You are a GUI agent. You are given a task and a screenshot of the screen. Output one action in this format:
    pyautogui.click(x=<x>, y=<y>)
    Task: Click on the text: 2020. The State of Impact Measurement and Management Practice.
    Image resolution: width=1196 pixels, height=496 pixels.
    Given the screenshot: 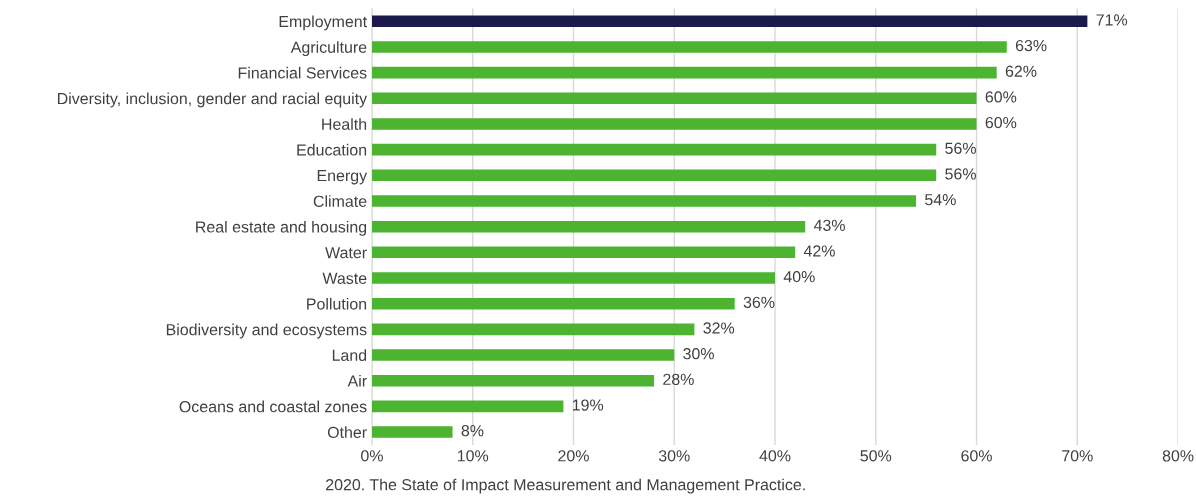 What is the action you would take?
    pyautogui.click(x=565, y=486)
    